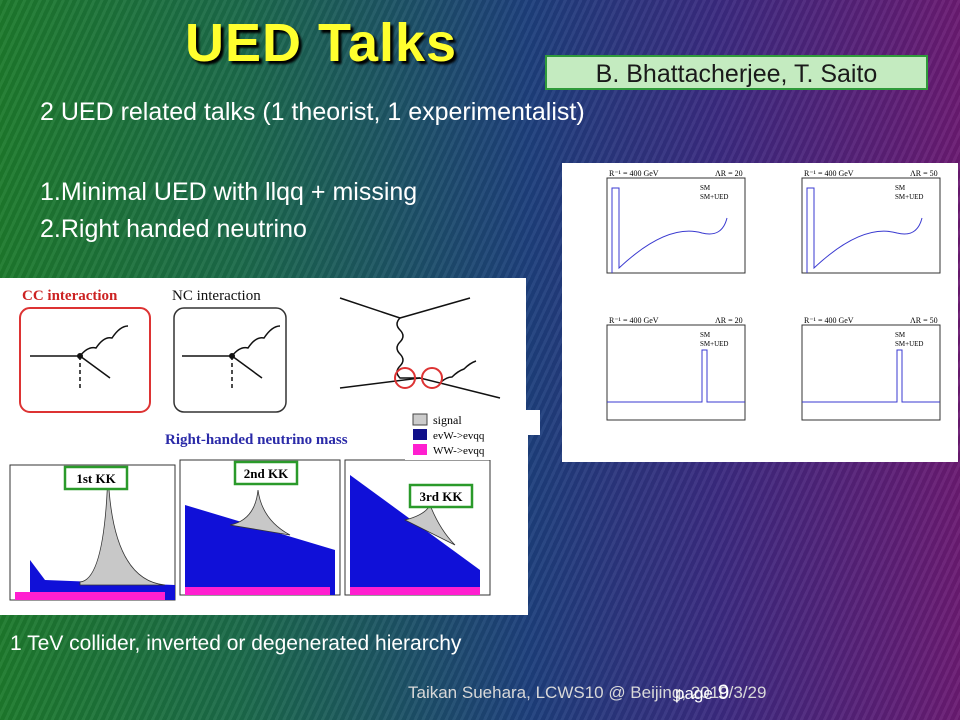 Image resolution: width=960 pixels, height=720 pixels. Describe the element at coordinates (216, 296) in the screenshot. I see `figure-label: NC interaction` at that location.